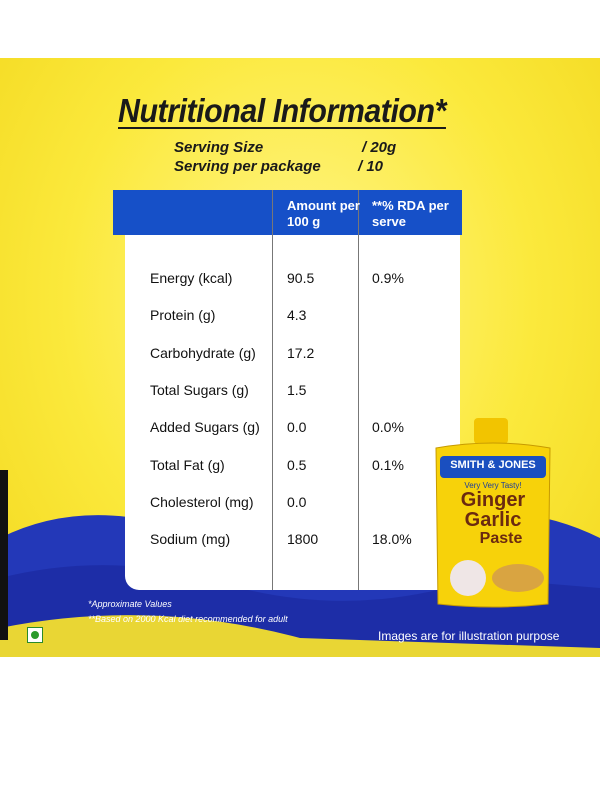  I want to click on product-name: Paste, so click(501, 538).